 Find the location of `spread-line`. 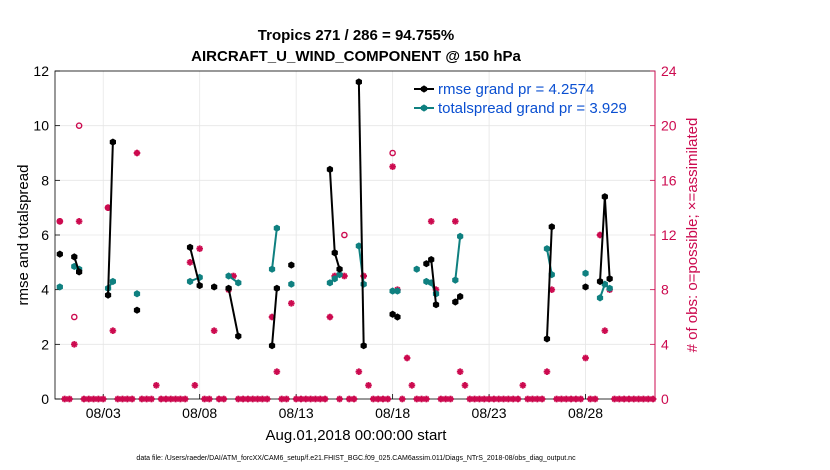

spread-line is located at coordinates (458, 258).